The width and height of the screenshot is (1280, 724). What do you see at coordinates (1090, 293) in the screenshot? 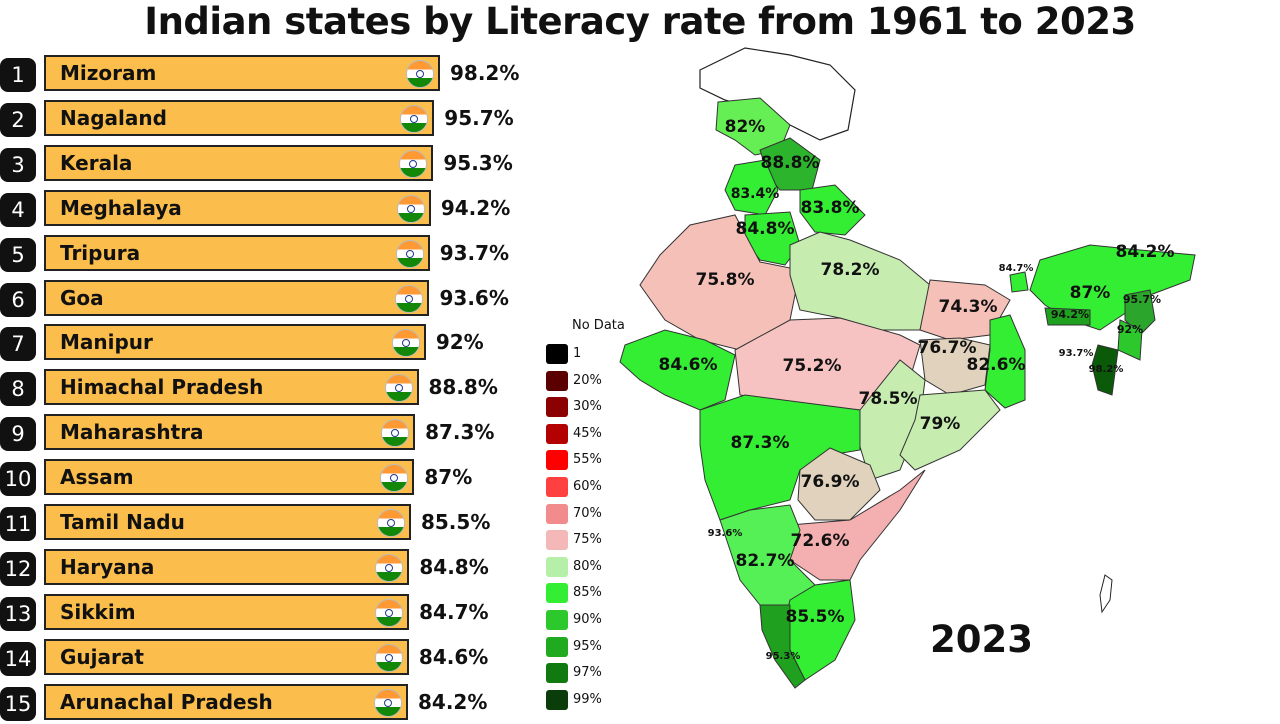
I see `map-value-label: 87%` at bounding box center [1090, 293].